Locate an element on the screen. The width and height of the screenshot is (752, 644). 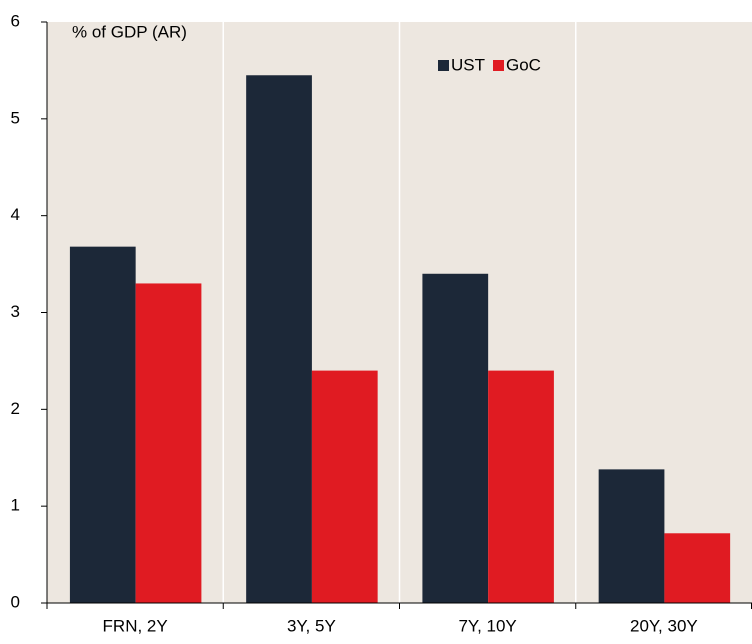
y-tick-label: 1 is located at coordinates (15, 505).